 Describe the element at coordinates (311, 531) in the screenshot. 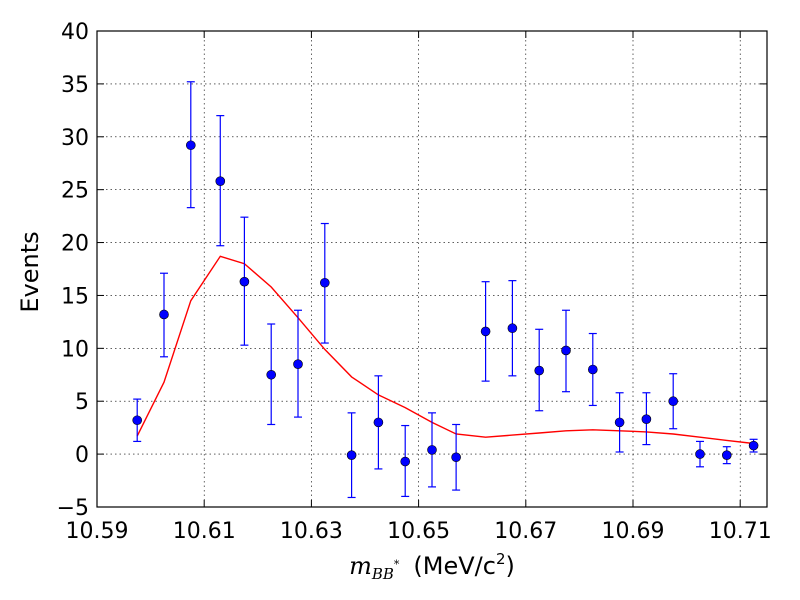

I see `x-tick-label: 10.63` at that location.